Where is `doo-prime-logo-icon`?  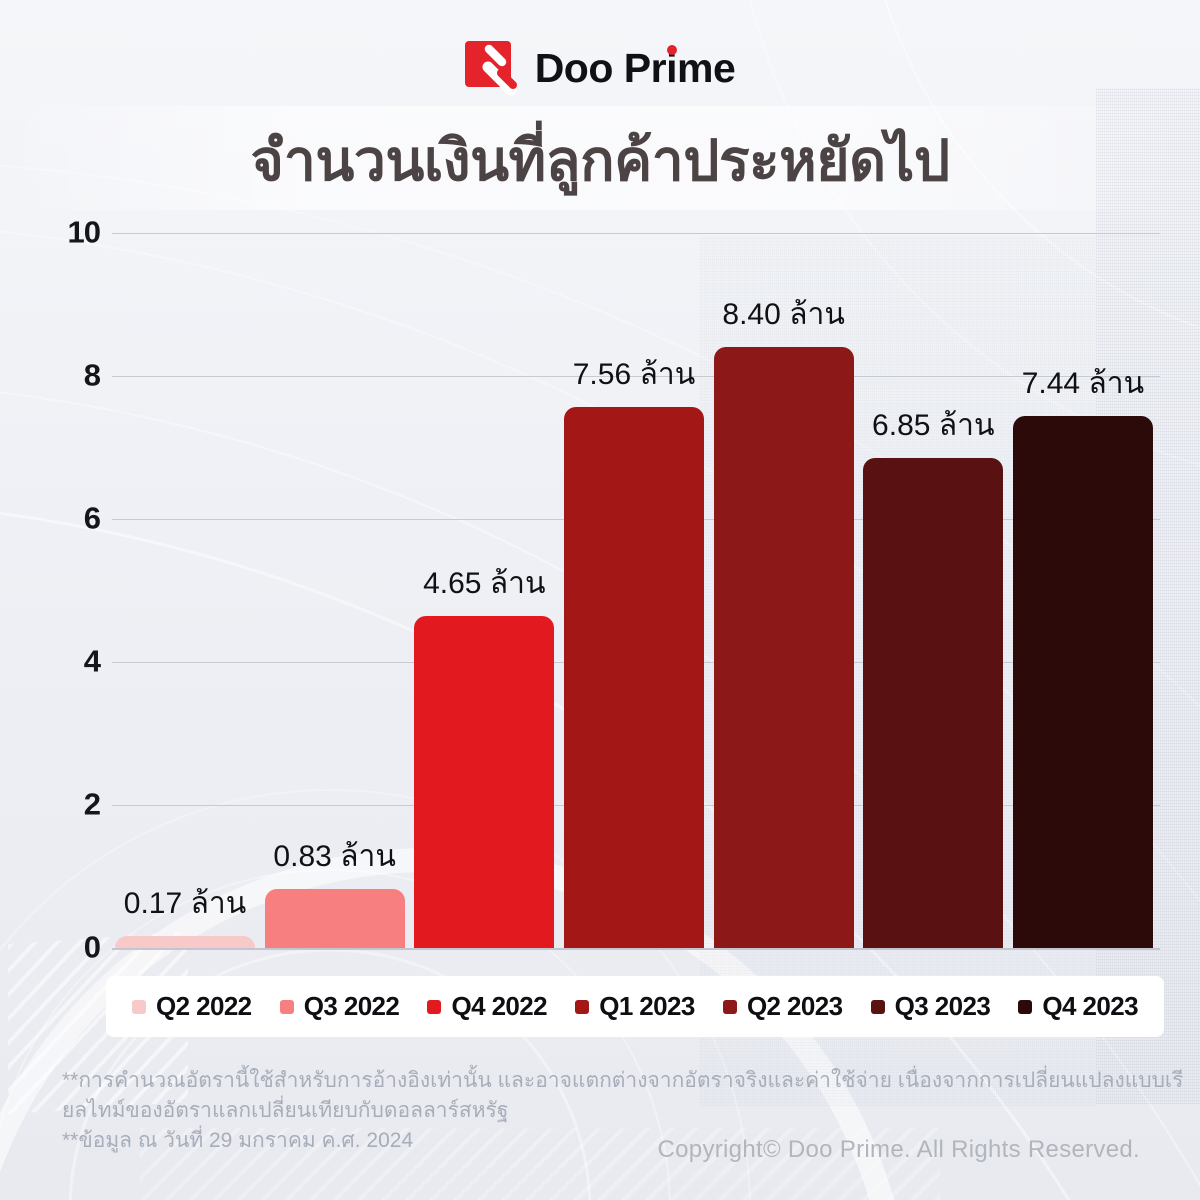 doo-prime-logo-icon is located at coordinates (492, 68).